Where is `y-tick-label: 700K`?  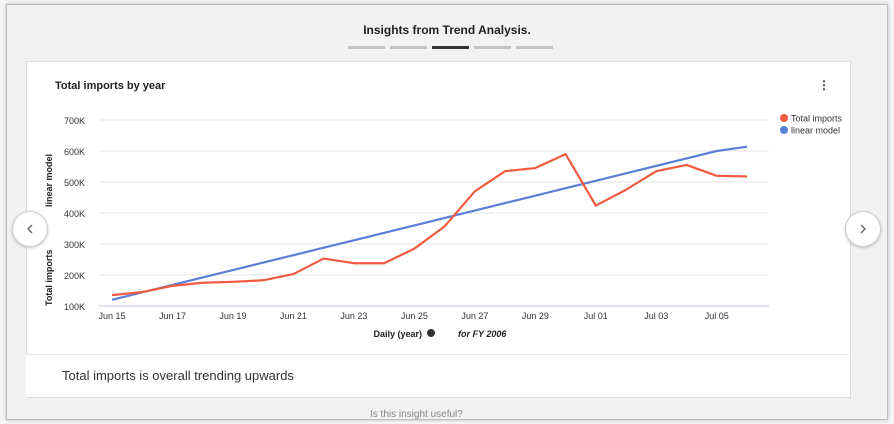
y-tick-label: 700K is located at coordinates (74, 121).